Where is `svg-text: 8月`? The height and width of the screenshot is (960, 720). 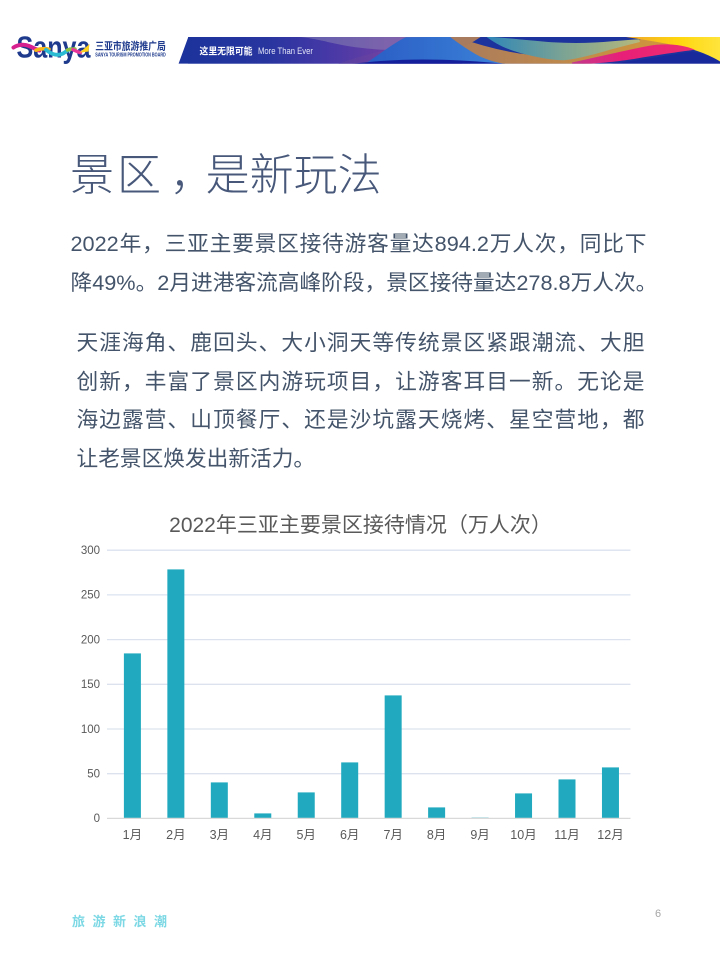
svg-text: 8月 is located at coordinates (436, 835).